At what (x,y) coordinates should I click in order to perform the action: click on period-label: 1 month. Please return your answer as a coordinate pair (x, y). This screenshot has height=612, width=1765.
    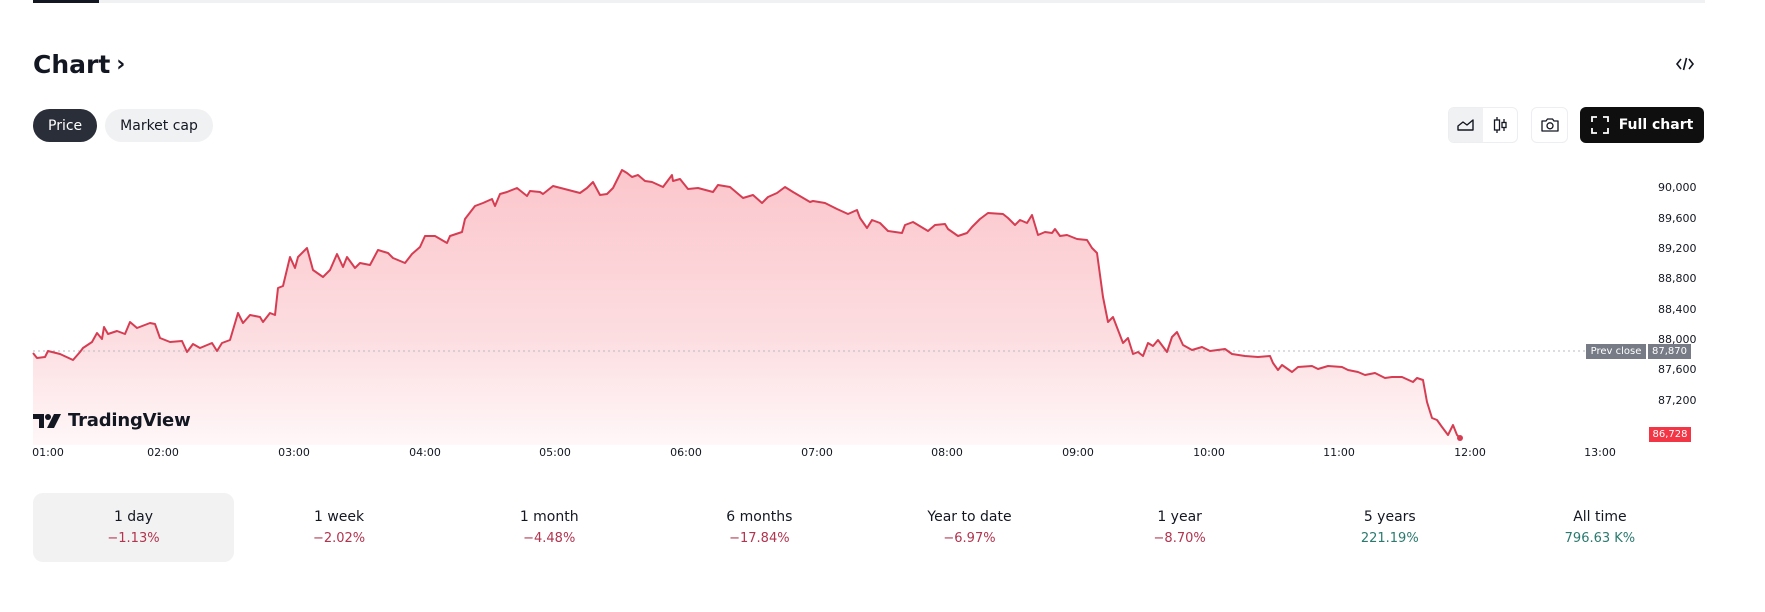
    Looking at the image, I should click on (549, 517).